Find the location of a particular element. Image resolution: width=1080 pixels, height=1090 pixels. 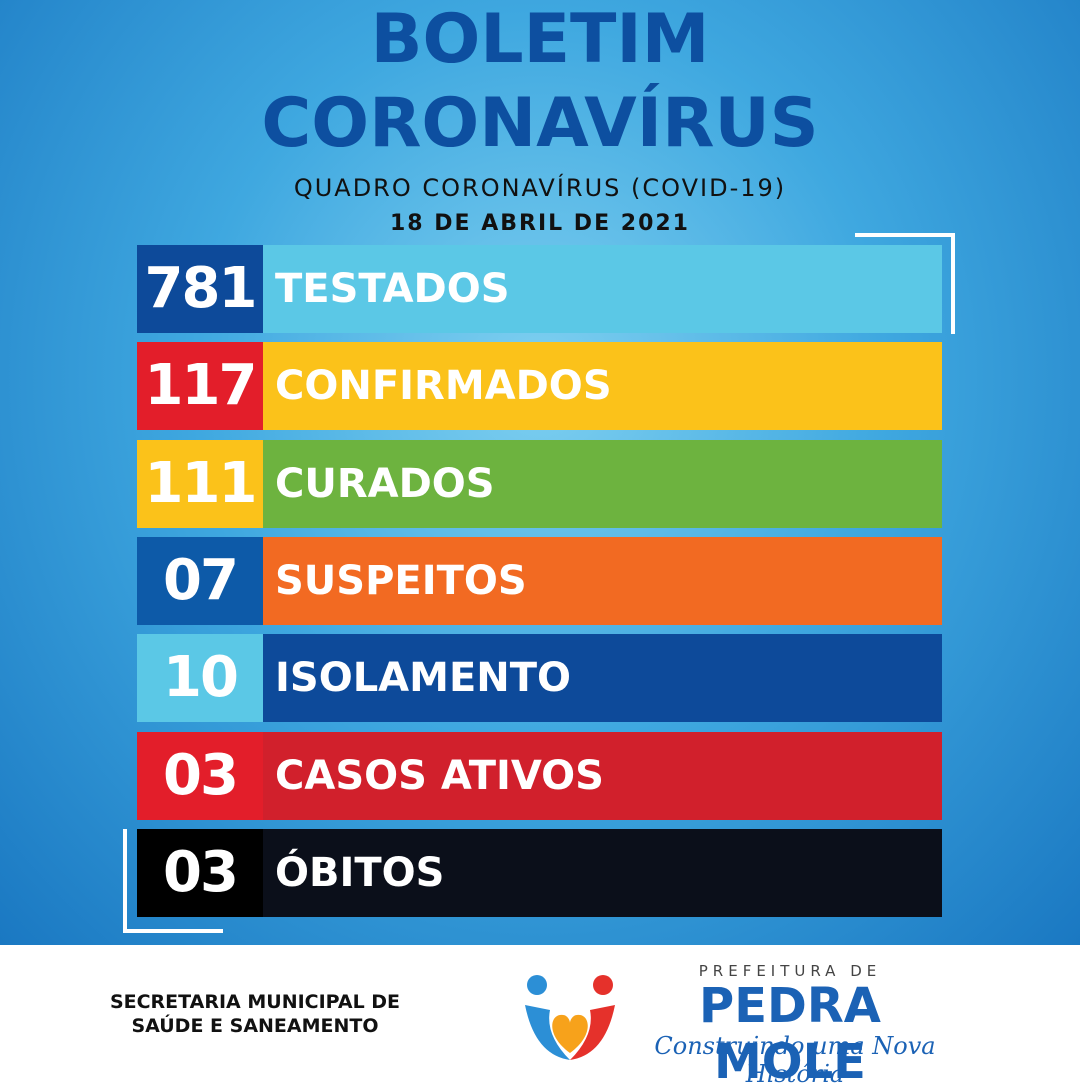

date: 18 DE ABRIL DE 2021 is located at coordinates (539, 223).